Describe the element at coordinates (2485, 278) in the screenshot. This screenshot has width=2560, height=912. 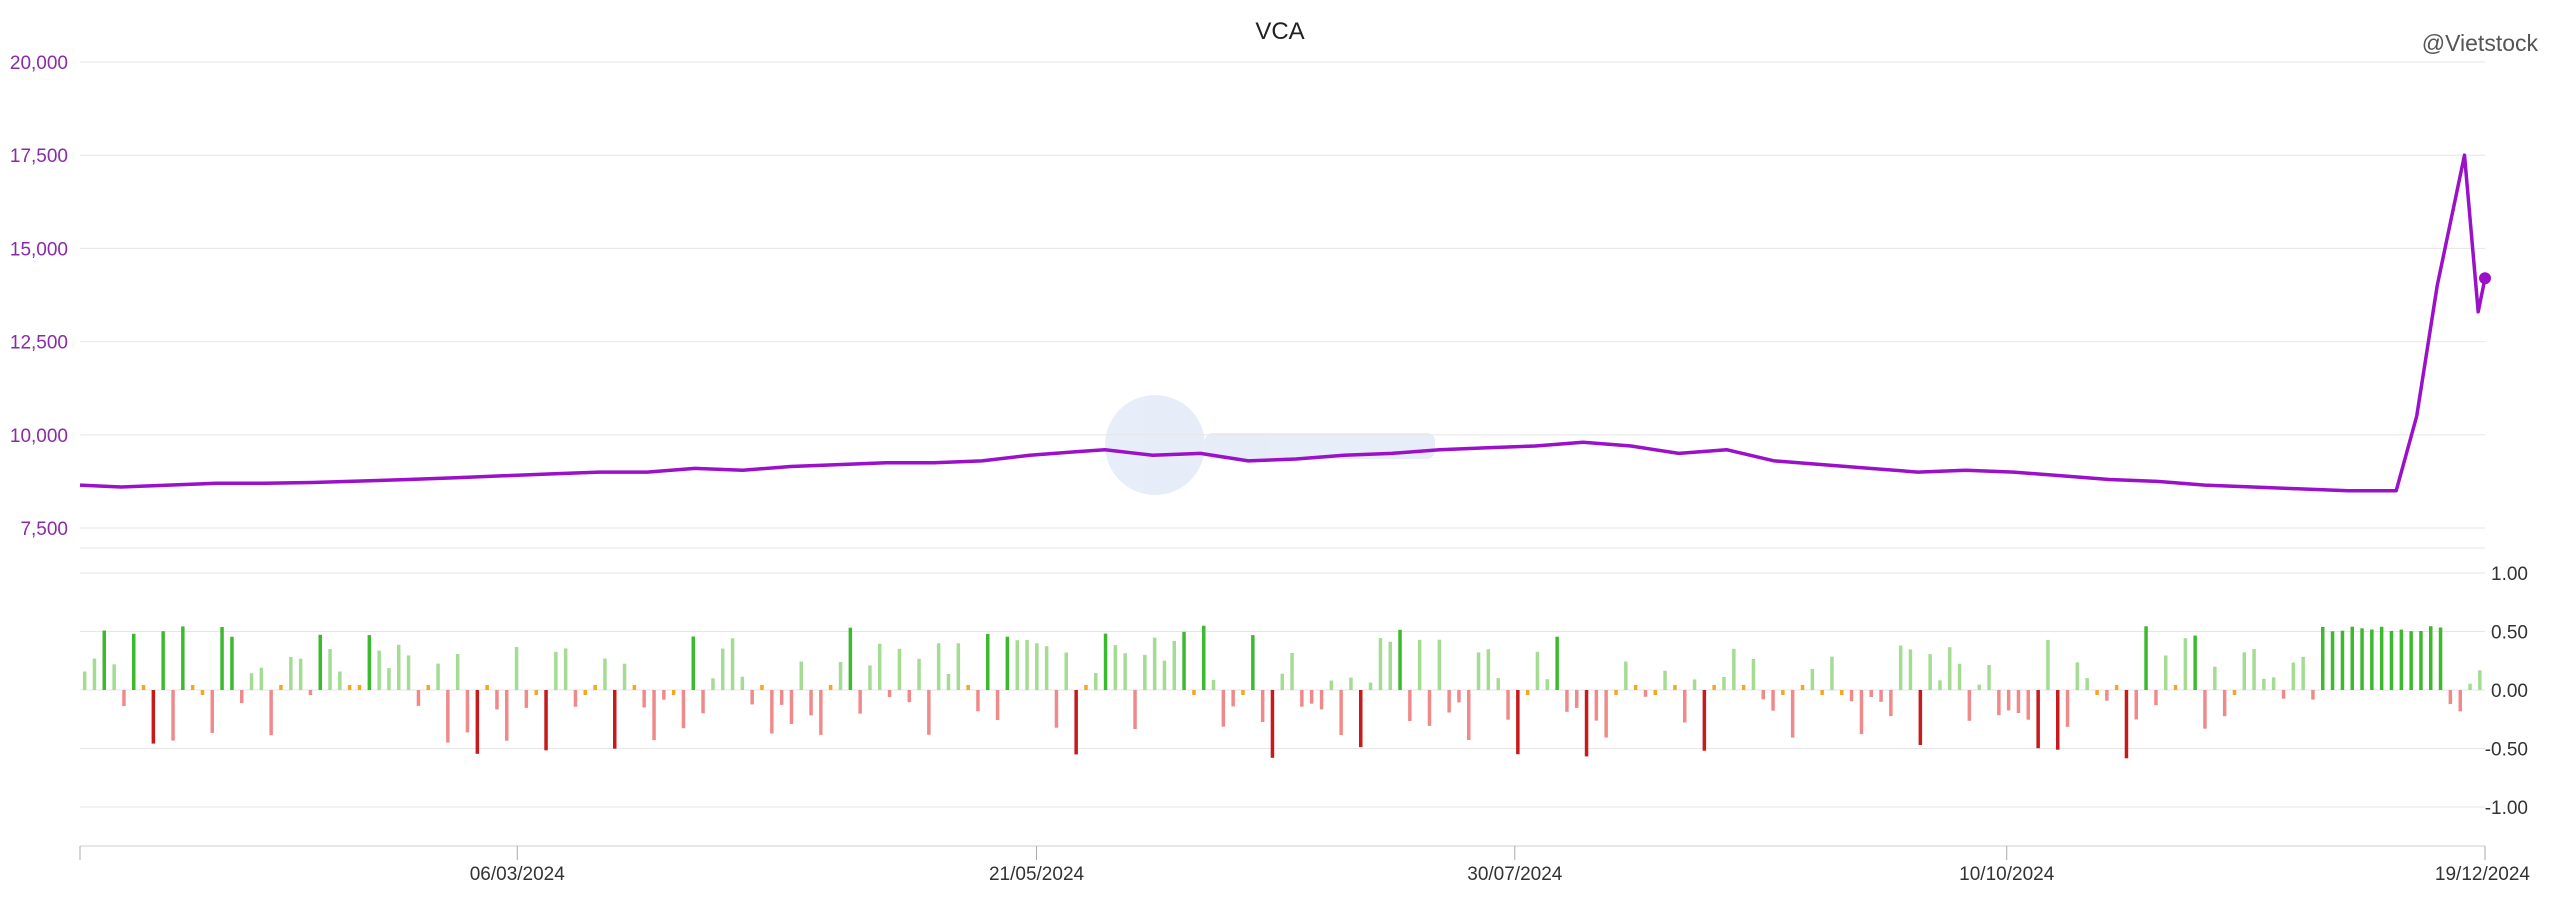
I see `price-last-point` at that location.